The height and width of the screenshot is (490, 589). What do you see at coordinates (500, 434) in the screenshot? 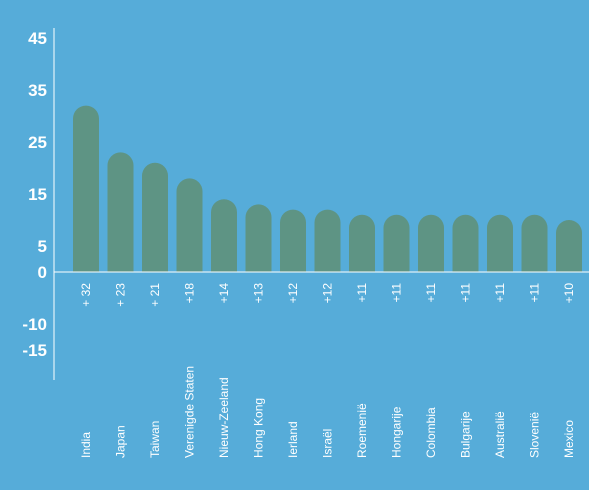
I see `category-label: Australië` at bounding box center [500, 434].